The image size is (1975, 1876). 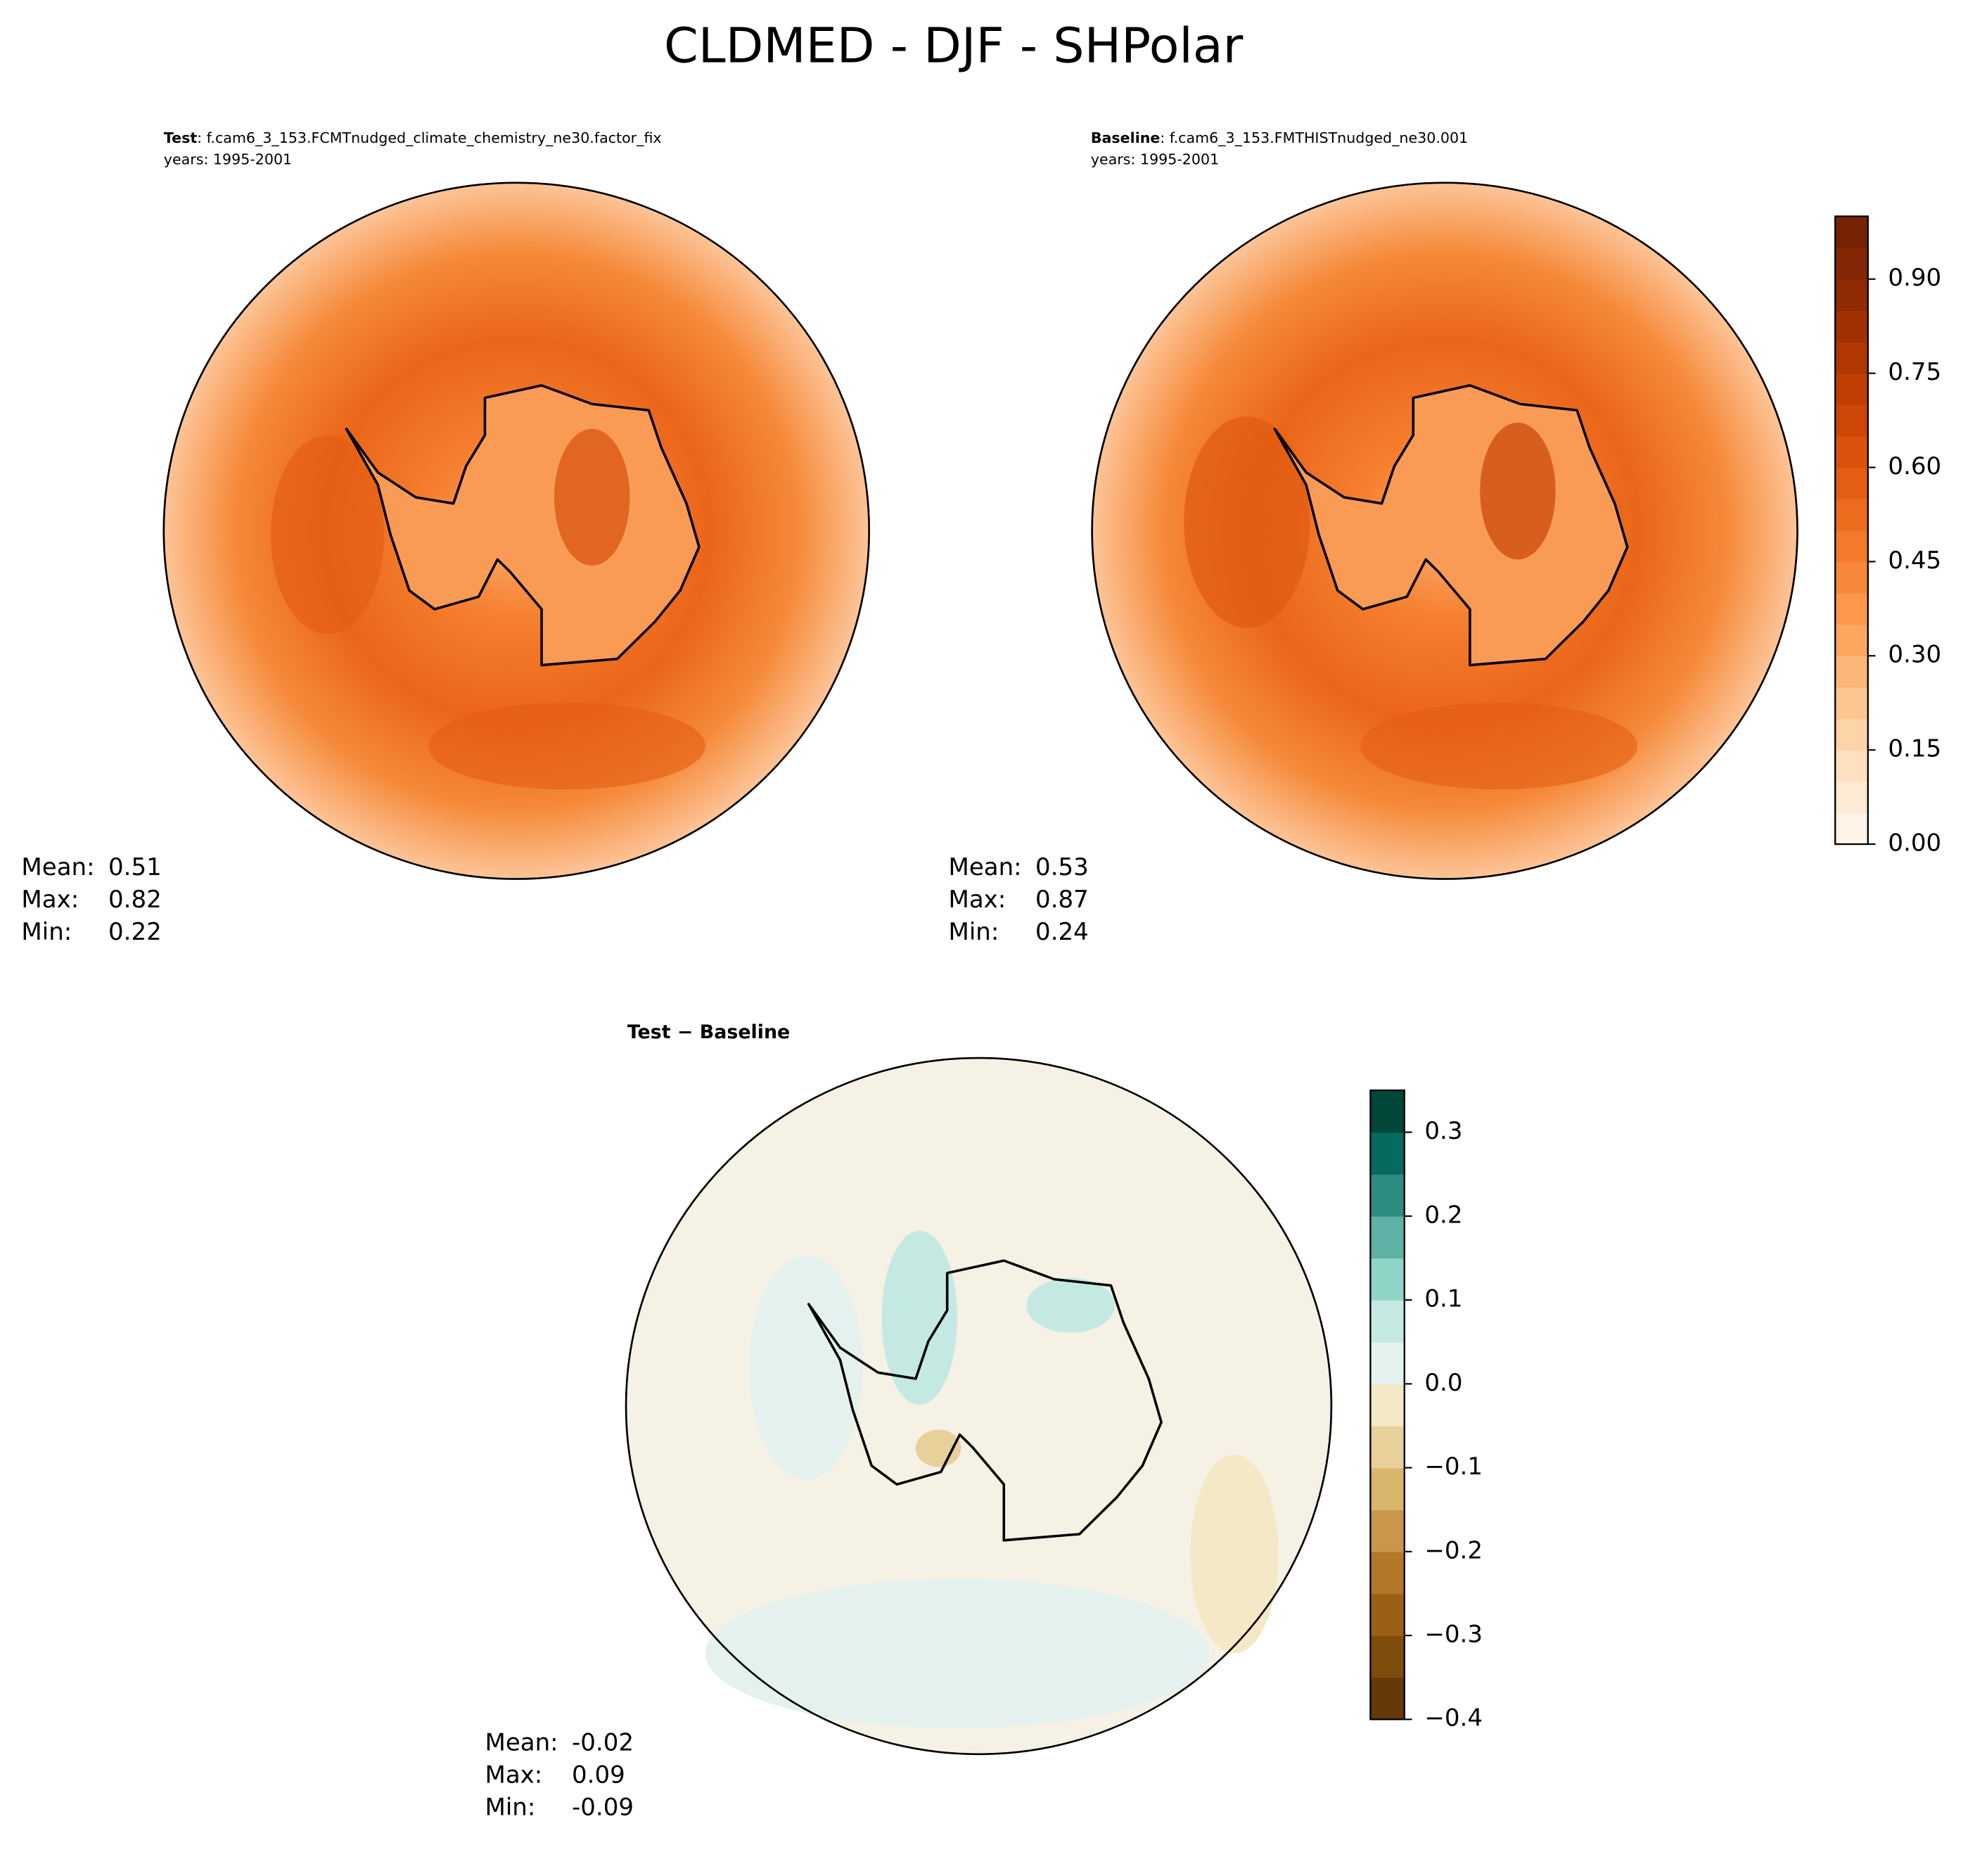 What do you see at coordinates (1443, 1215) in the screenshot?
I see `colorbar-tick-label: 0.2` at bounding box center [1443, 1215].